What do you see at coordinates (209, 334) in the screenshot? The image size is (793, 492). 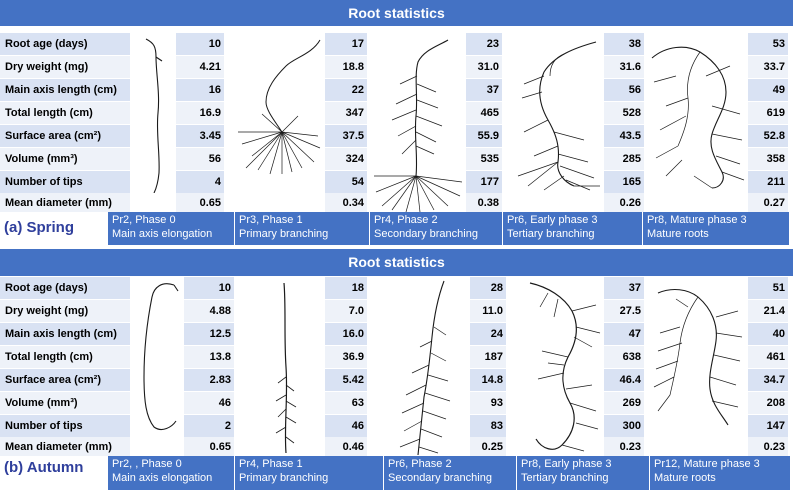 I see `value-cell: 12.5` at bounding box center [209, 334].